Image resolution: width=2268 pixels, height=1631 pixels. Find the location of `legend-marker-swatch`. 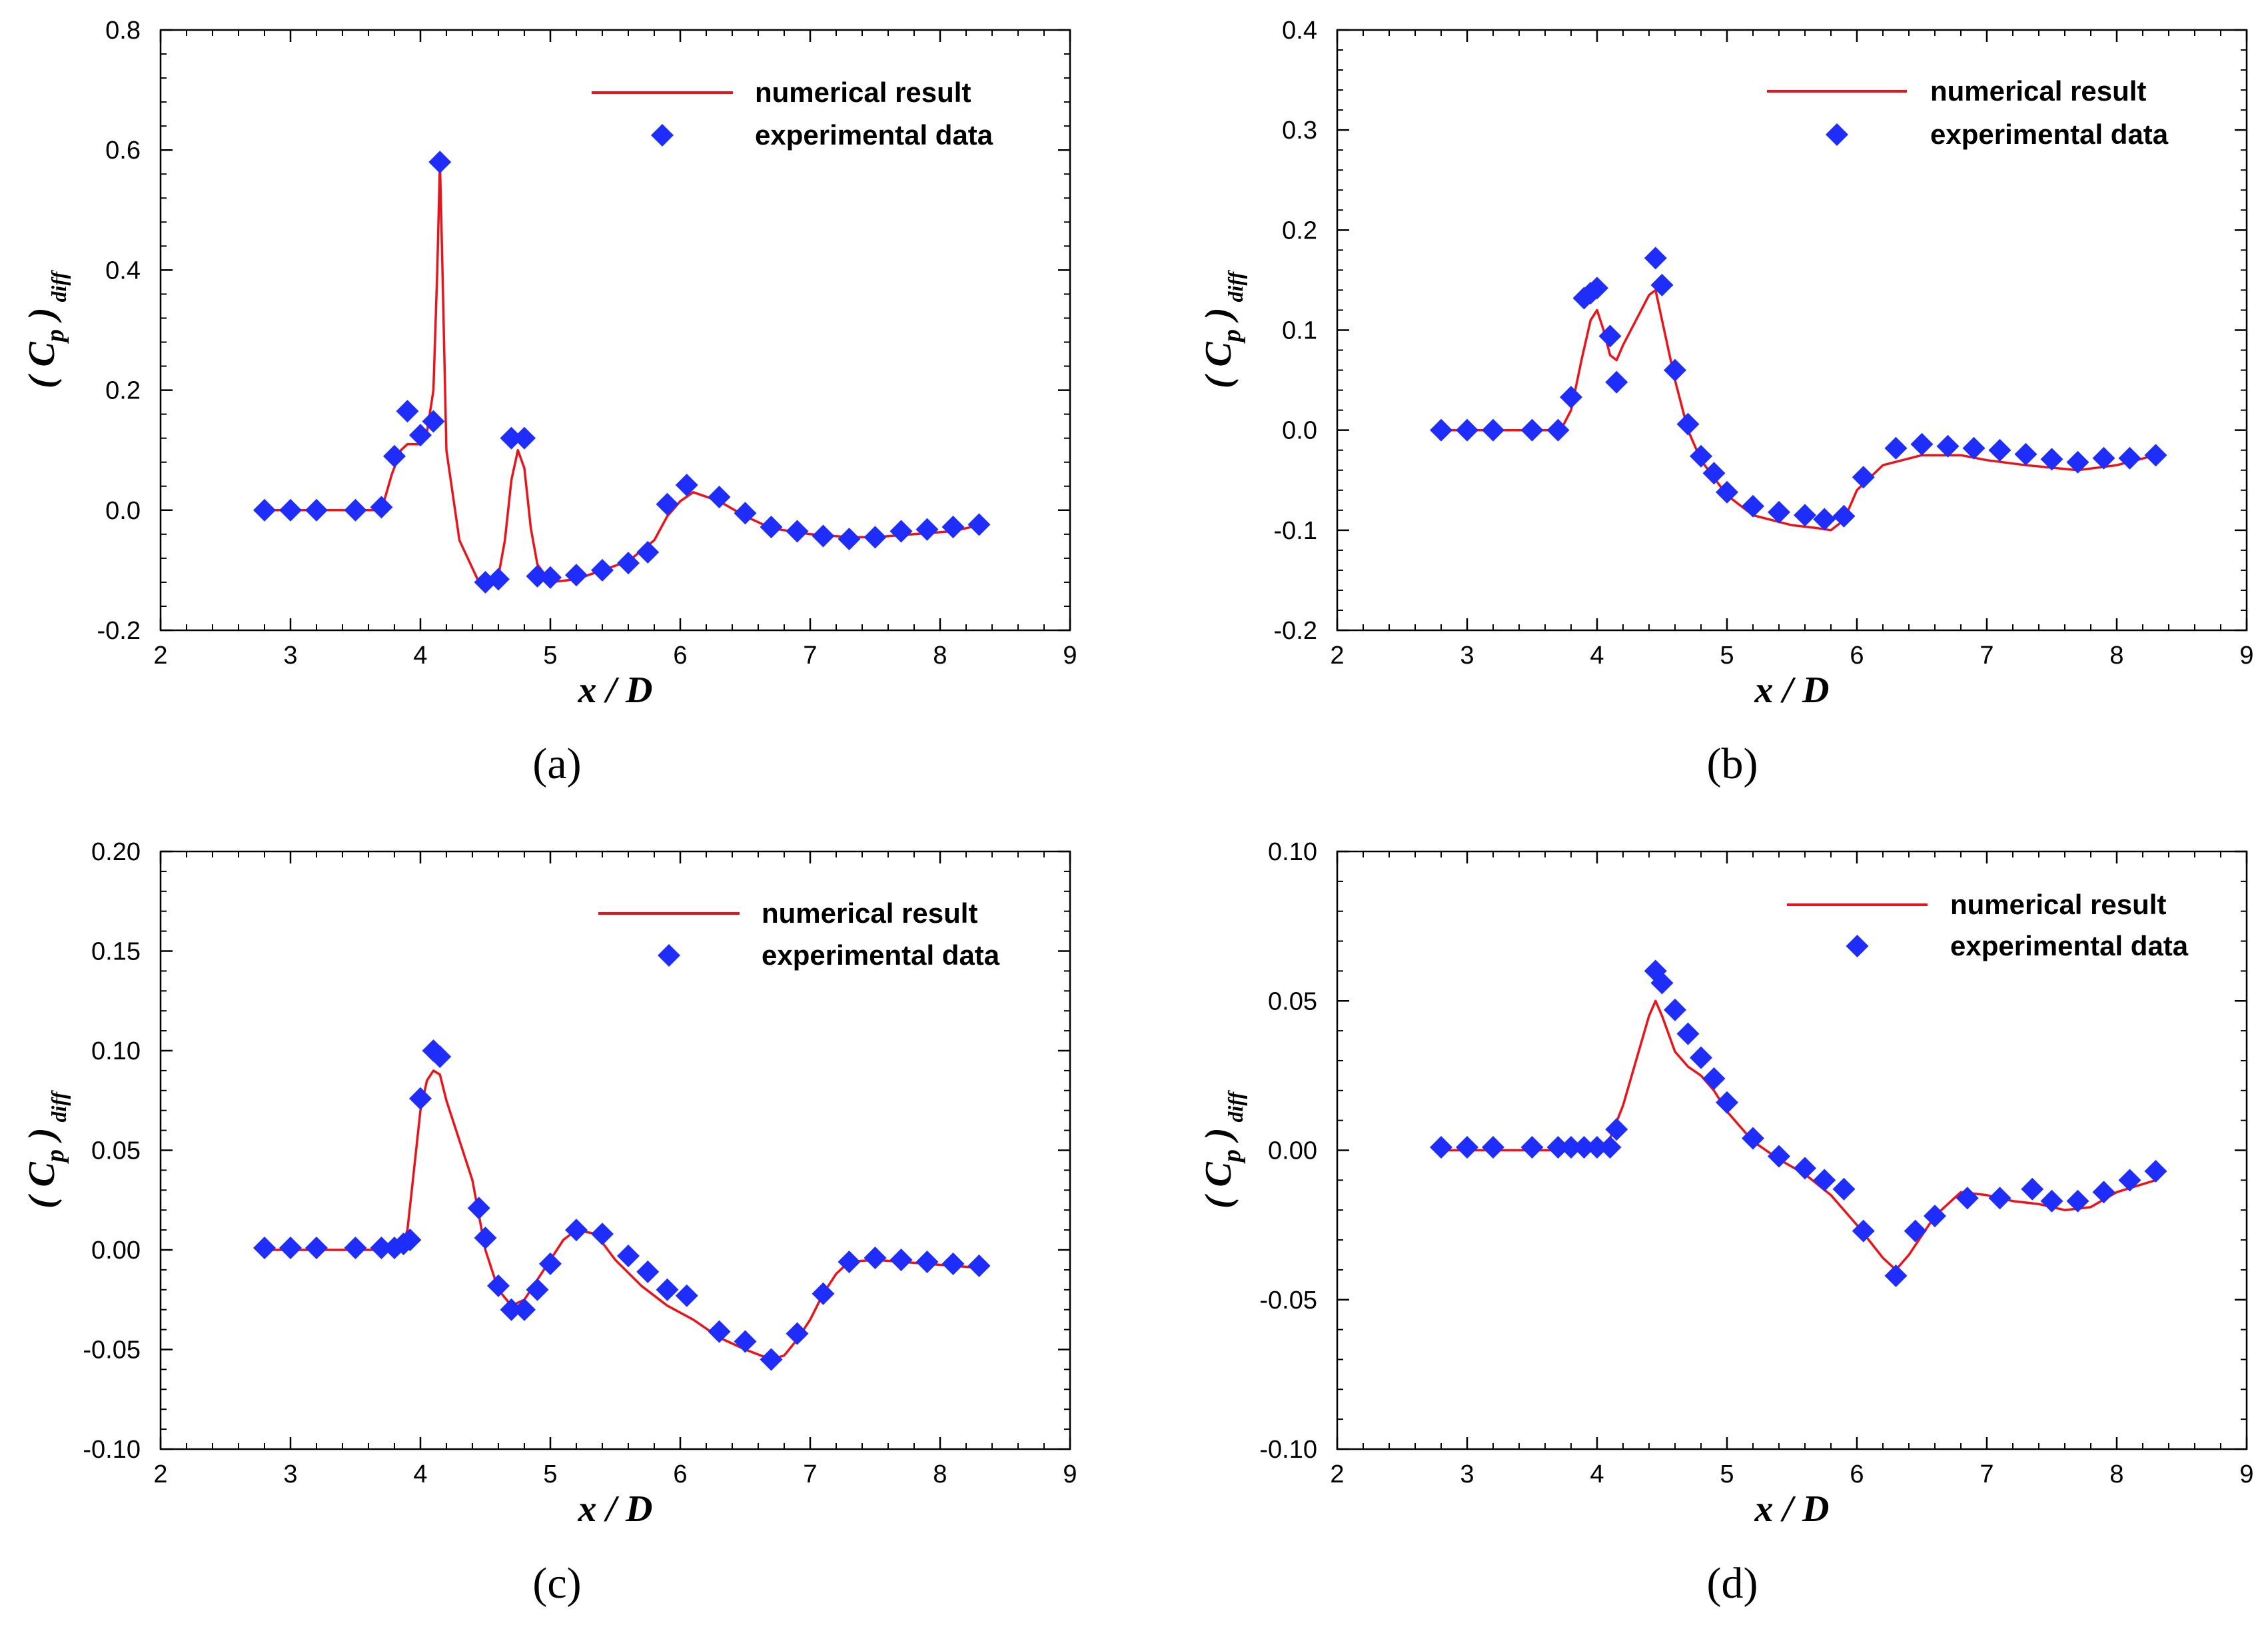

legend-marker-swatch is located at coordinates (669, 955).